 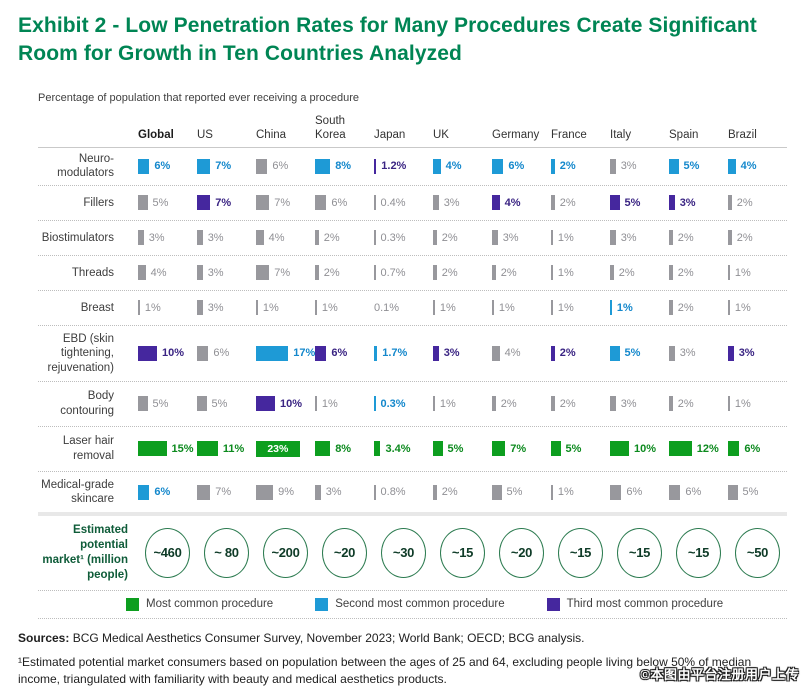 What do you see at coordinates (233, 448) in the screenshot?
I see `cell-value: 11%` at bounding box center [233, 448].